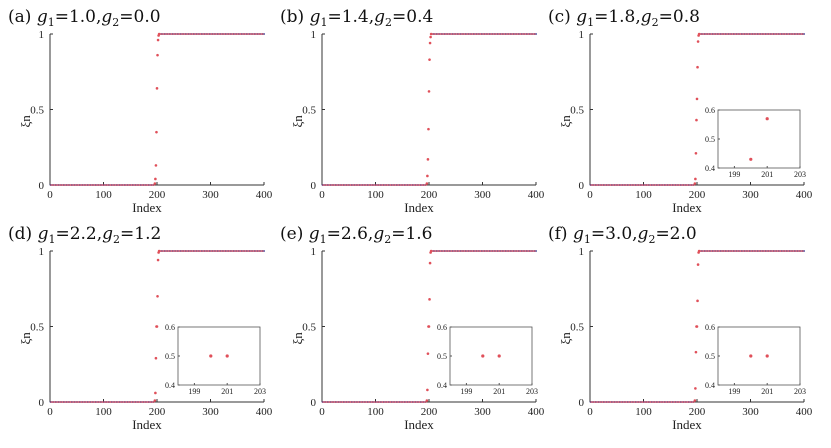 The height and width of the screenshot is (448, 831). I want to click on x-tick-label: 0, so click(590, 412).